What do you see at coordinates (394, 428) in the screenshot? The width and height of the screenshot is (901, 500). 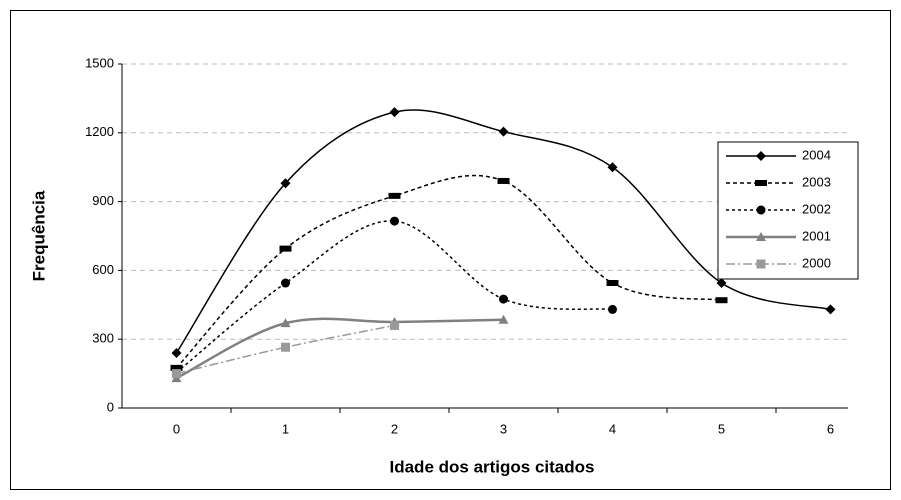 I see `x-tick-label: 2` at bounding box center [394, 428].